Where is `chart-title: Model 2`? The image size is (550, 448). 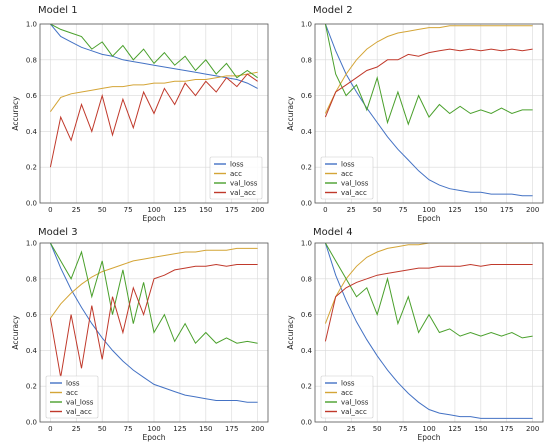
chart-title: Model 2 is located at coordinates (333, 10).